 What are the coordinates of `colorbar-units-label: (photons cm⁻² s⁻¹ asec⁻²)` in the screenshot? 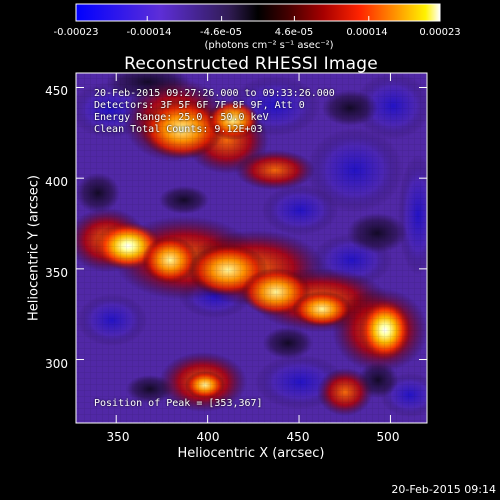 It's located at (269, 45).